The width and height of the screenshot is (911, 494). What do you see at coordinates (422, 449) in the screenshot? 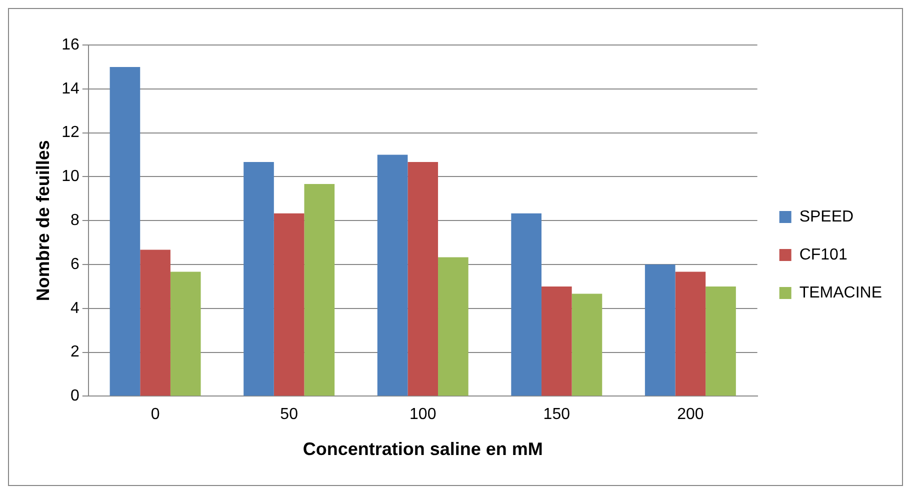
I see `x-axis-title: Concentration saline en mM` at bounding box center [422, 449].